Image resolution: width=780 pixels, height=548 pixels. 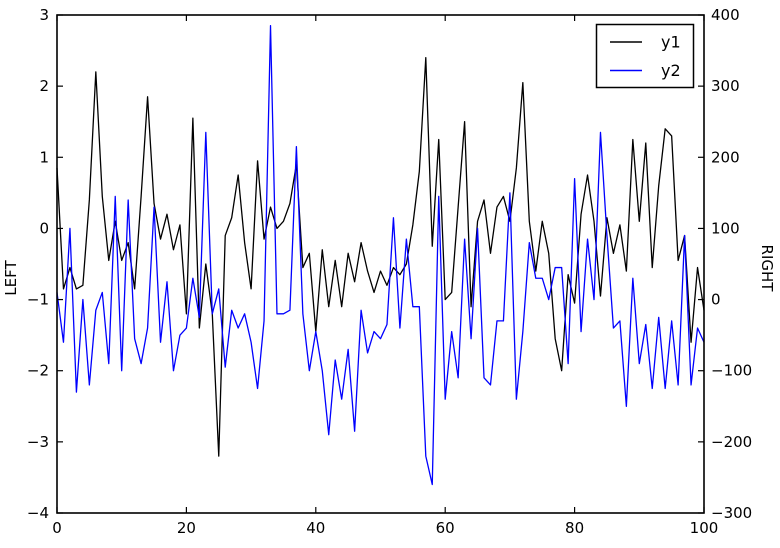 I want to click on right-tick-label: 100, so click(x=725, y=228).